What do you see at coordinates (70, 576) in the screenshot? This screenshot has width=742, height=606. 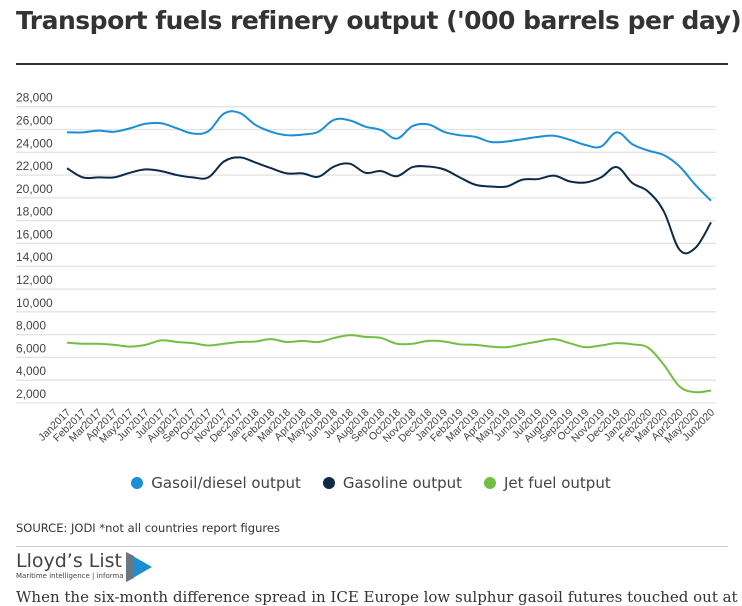 I see `logo-tagline: Maritime intelligence | informa` at bounding box center [70, 576].